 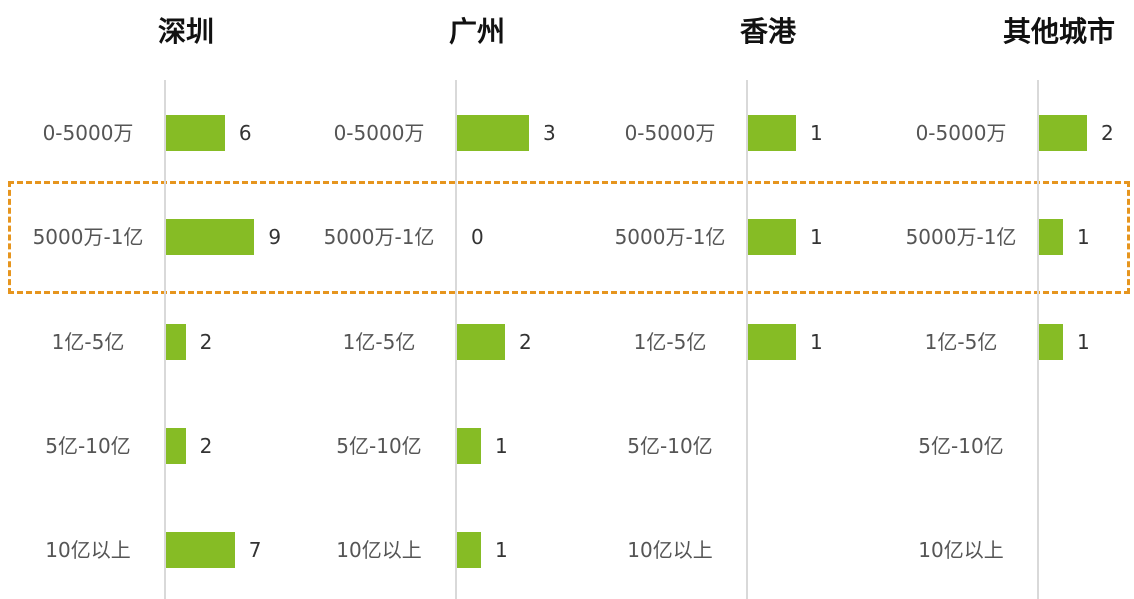 What do you see at coordinates (476, 31) in the screenshot?
I see `panel-title: 广州` at bounding box center [476, 31].